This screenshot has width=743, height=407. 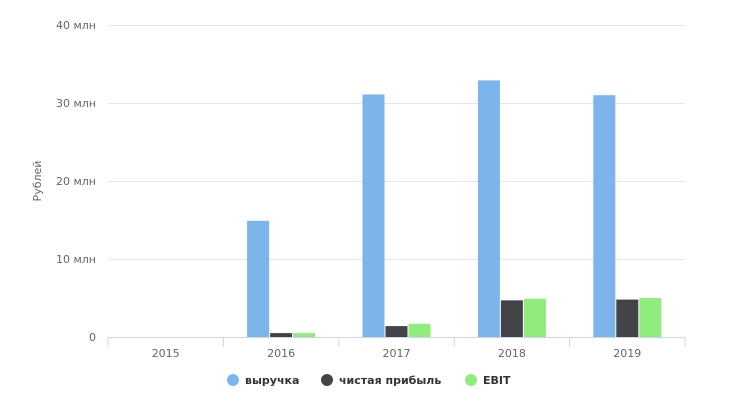 I want to click on x-axis-ticks: 2015 2016 2017 2018 2019, so click(x=396, y=348).